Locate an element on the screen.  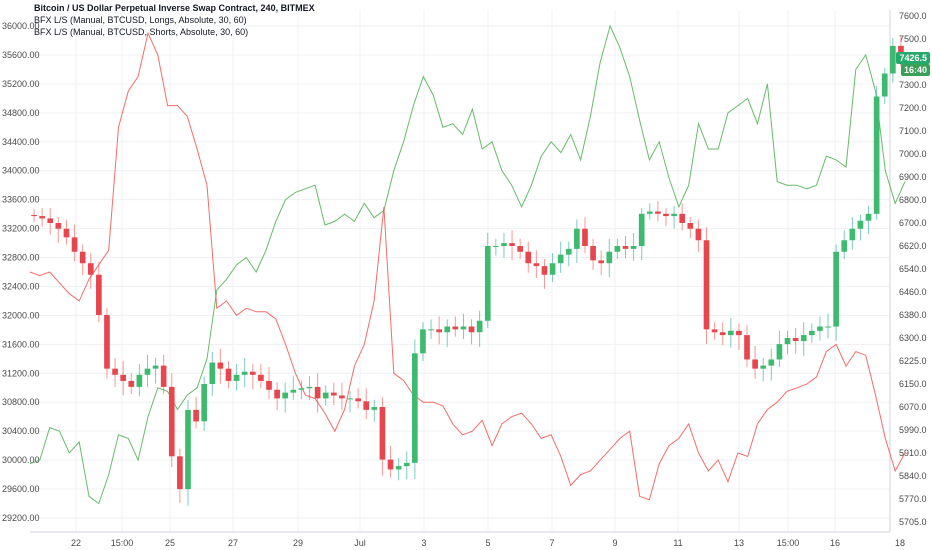
y-right-tick-label: 6070.0 is located at coordinates (913, 407).